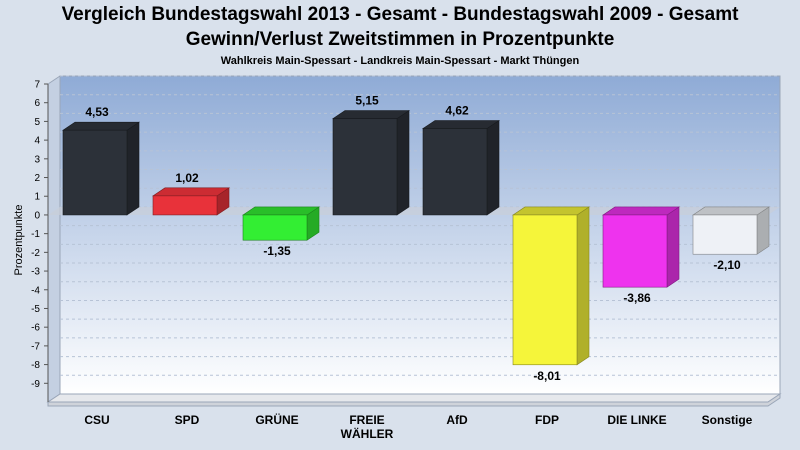 The image size is (800, 450). Describe the element at coordinates (367, 427) in the screenshot. I see `category-label: FREIE WÄHLER` at that location.